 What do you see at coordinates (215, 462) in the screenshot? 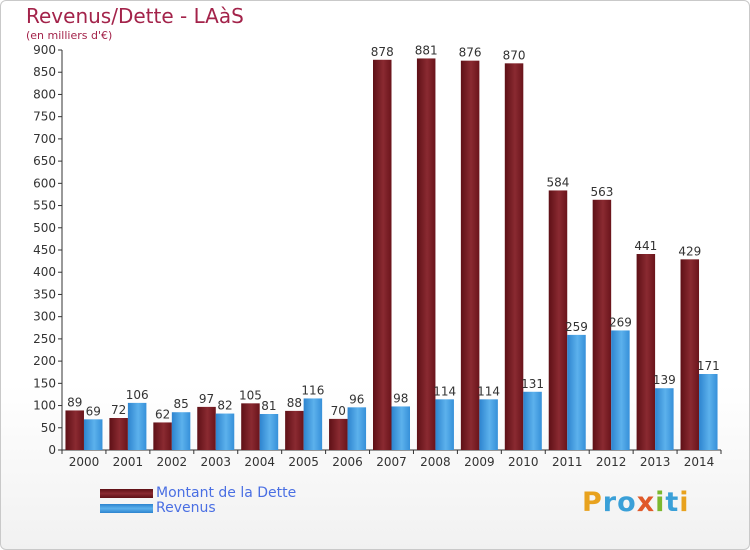
I see `x-tick-label: 2003` at bounding box center [215, 462].